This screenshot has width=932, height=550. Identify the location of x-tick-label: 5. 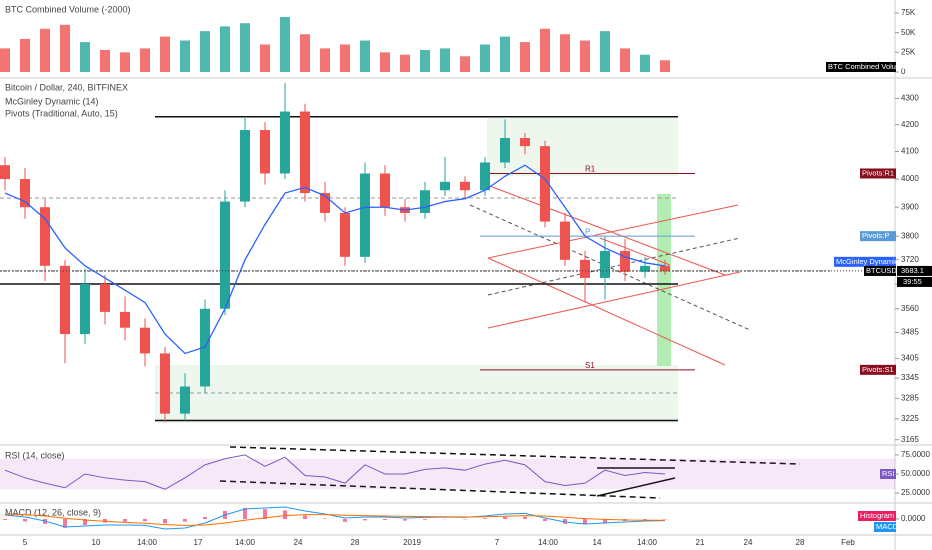
(25, 542).